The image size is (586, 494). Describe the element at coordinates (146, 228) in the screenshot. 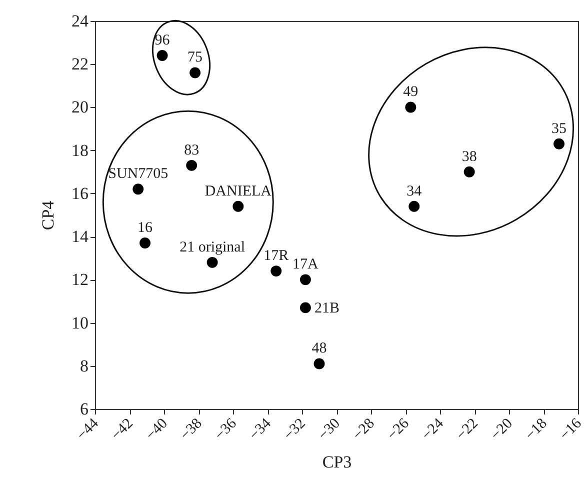

I see `series-label: 16` at that location.